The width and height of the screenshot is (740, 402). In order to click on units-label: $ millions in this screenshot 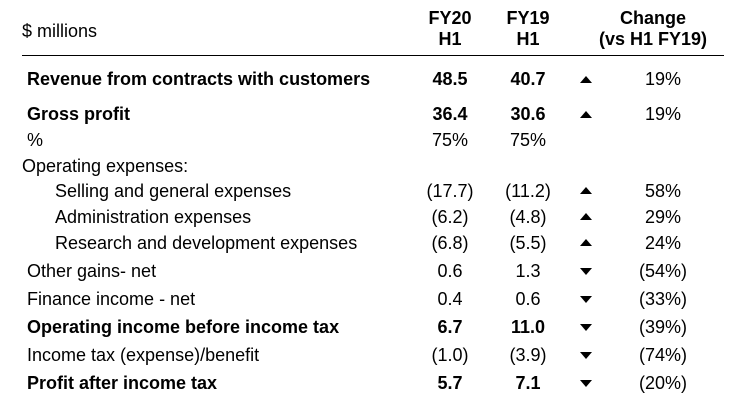, I will do `click(60, 31)`.